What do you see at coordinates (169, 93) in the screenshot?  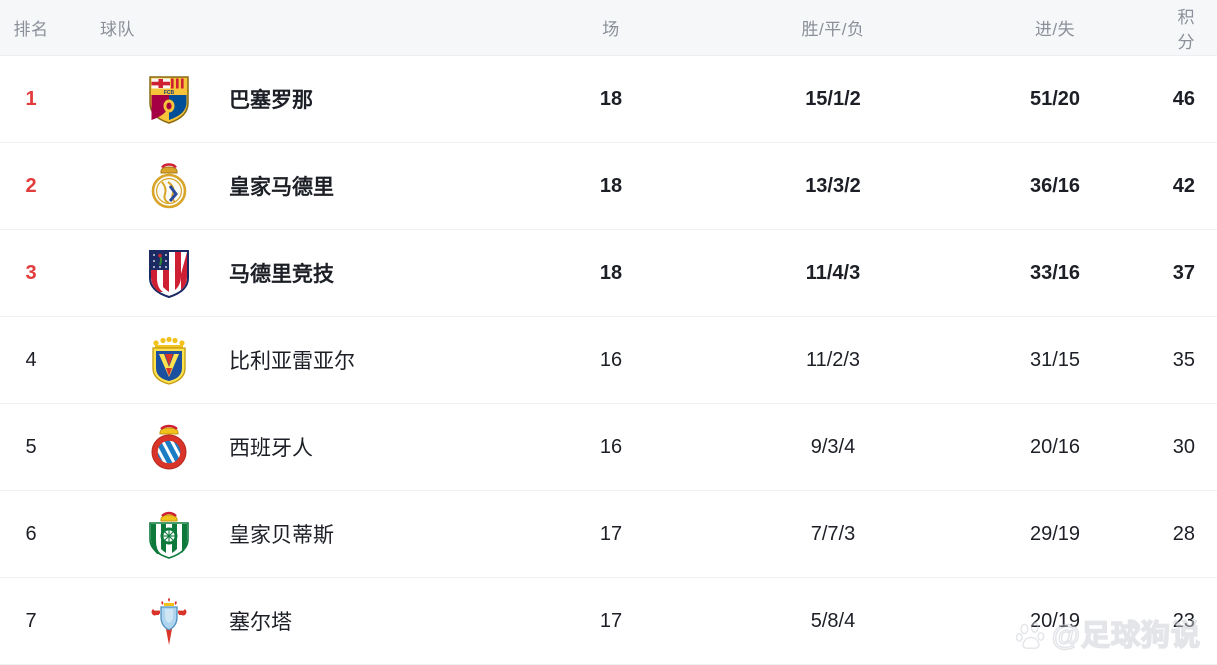 I see `svg-text: FCB` at bounding box center [169, 93].